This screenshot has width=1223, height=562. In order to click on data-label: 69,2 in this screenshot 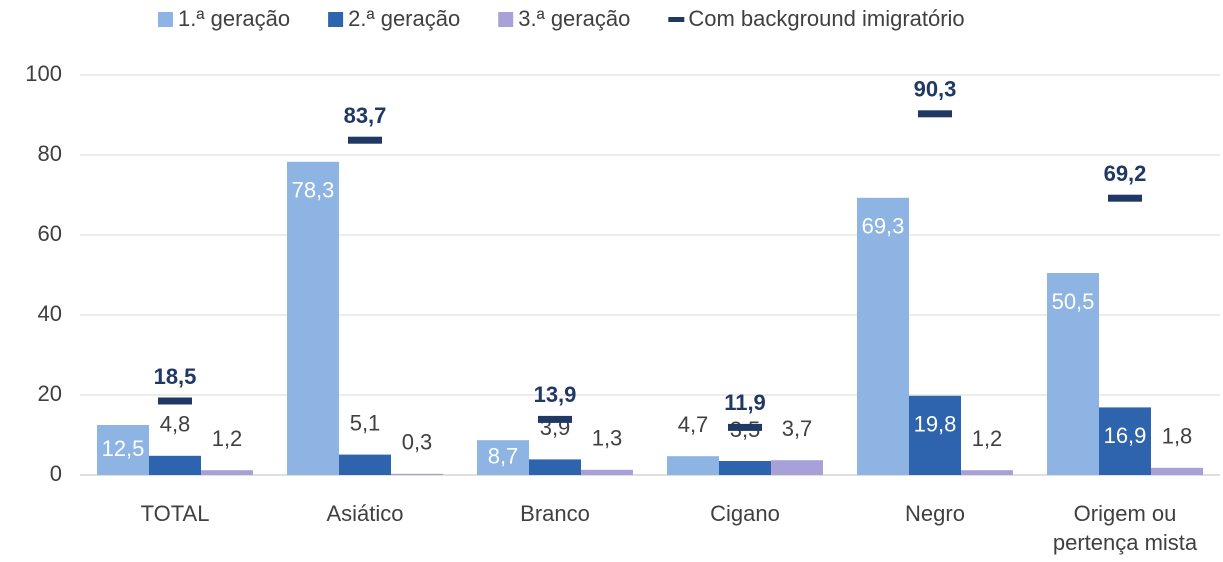, I will do `click(1125, 173)`.